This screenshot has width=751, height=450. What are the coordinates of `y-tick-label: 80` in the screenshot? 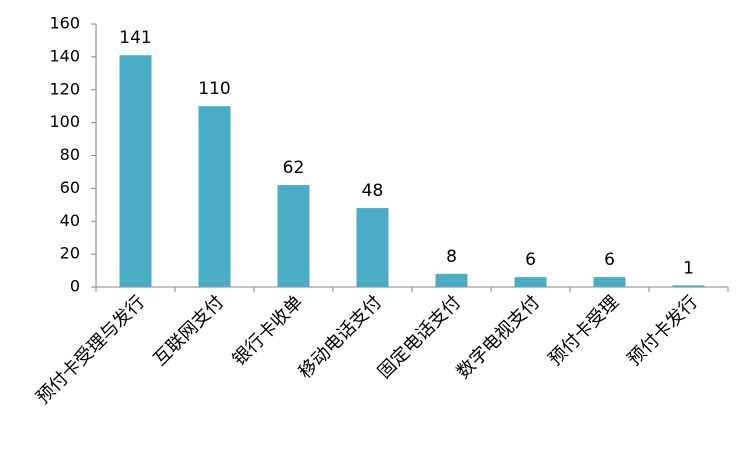 It's located at (70, 154).